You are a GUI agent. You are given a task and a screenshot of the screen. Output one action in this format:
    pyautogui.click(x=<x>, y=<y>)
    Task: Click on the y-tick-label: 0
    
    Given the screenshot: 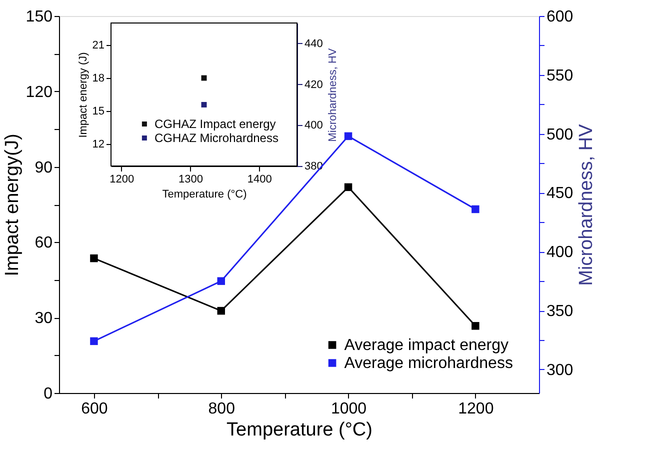 What is the action you would take?
    pyautogui.click(x=48, y=394)
    